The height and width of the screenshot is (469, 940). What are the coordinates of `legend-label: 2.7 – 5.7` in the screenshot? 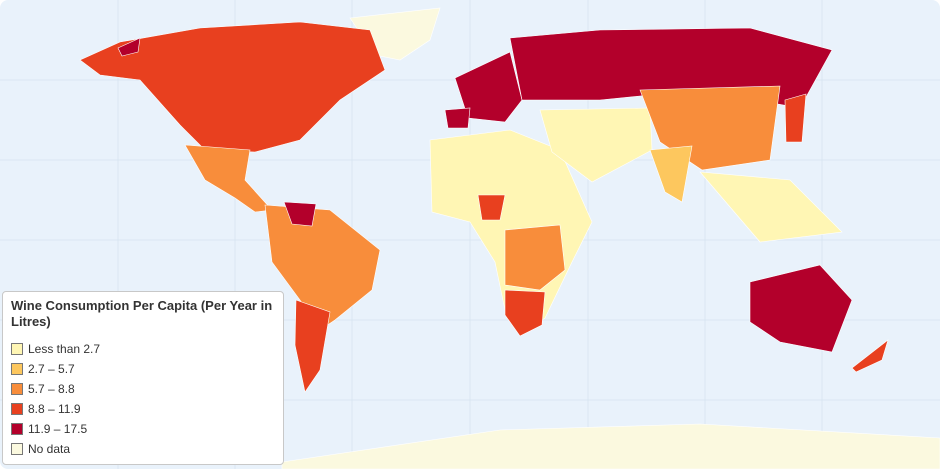 It's located at (51, 369).